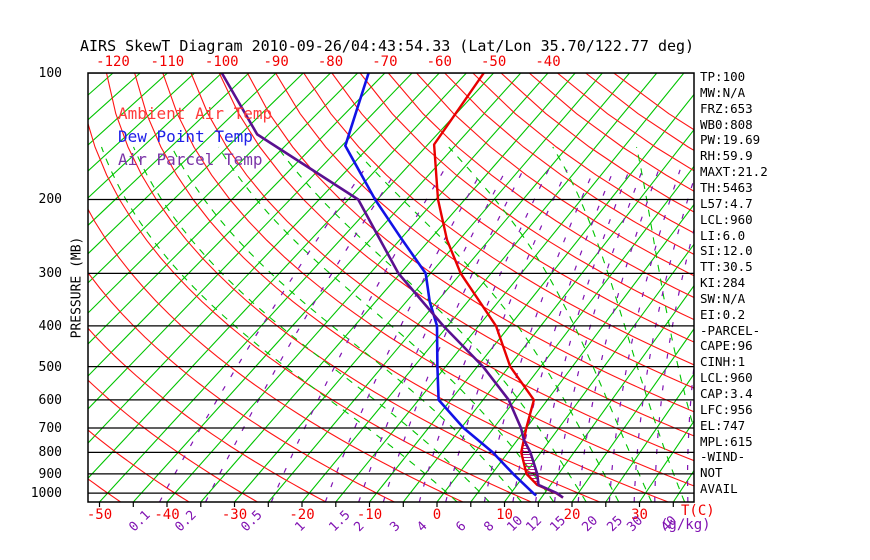 The height and width of the screenshot is (560, 870). Describe the element at coordinates (723, 92) in the screenshot. I see `stat-line: MW:N/A` at that location.